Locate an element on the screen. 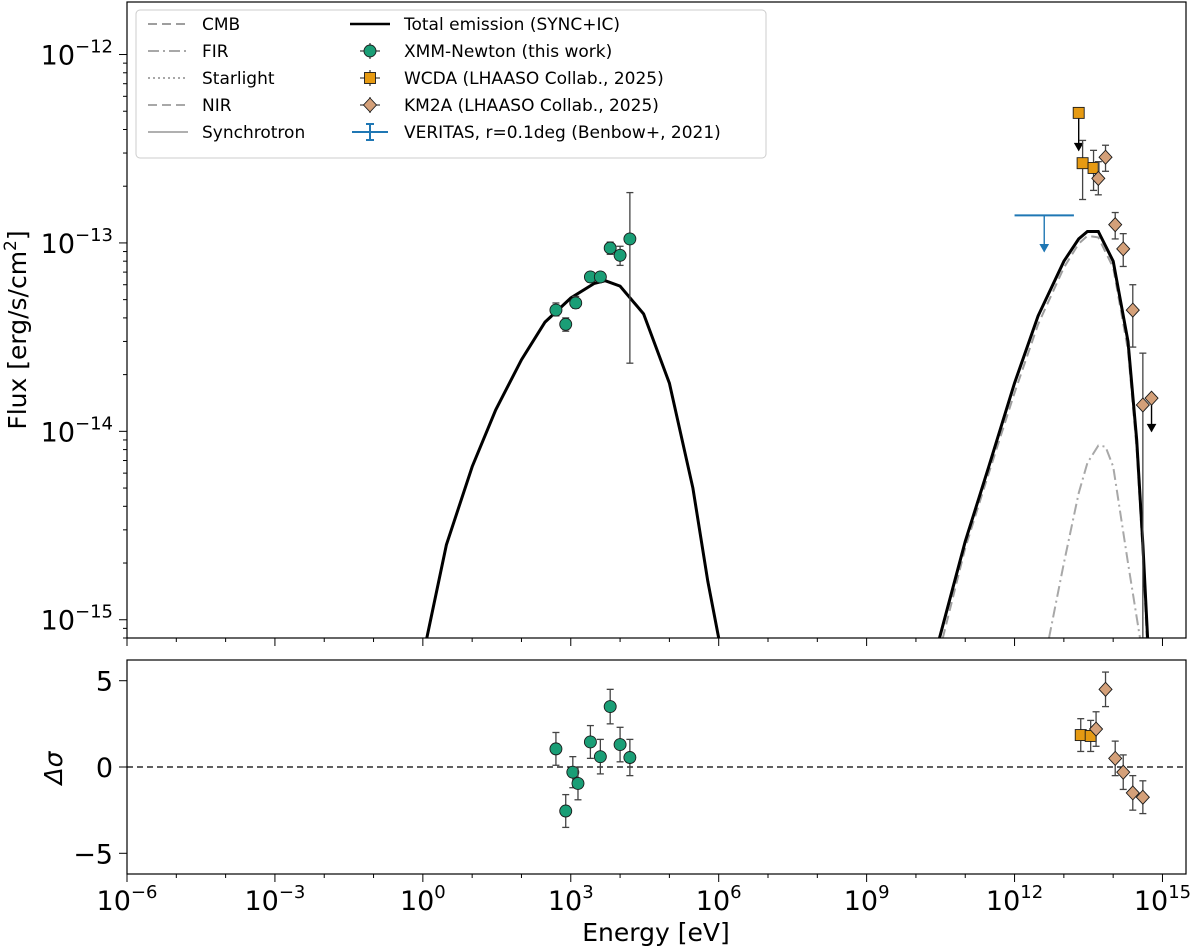 The width and height of the screenshot is (1200, 948). legend-label: VERITAS, r=0.1deg (Benbow+, 2021) is located at coordinates (562, 133).